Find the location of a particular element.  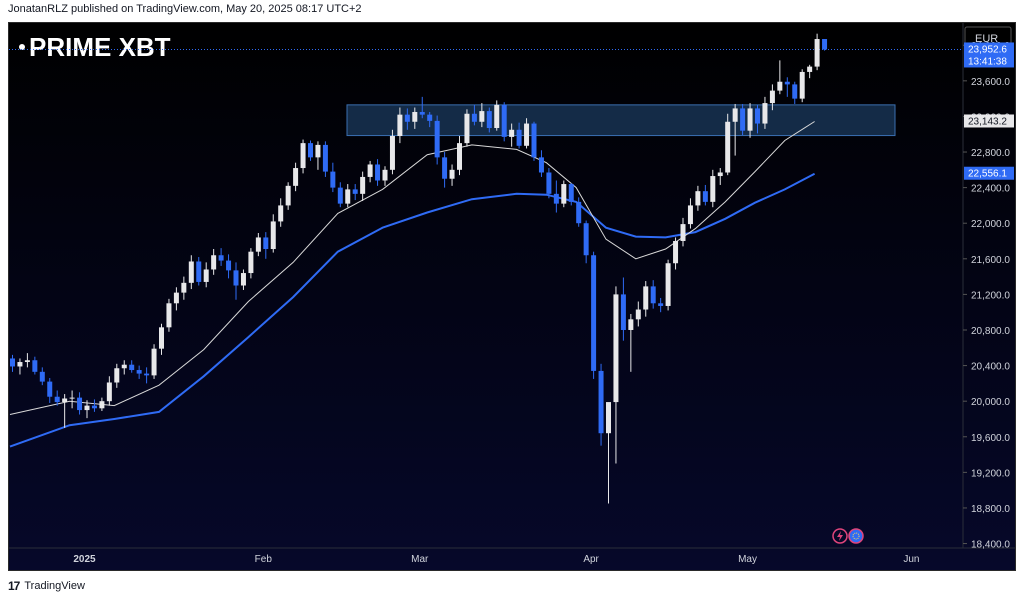

price-tick-label: 20,400.0 is located at coordinates (990, 367).